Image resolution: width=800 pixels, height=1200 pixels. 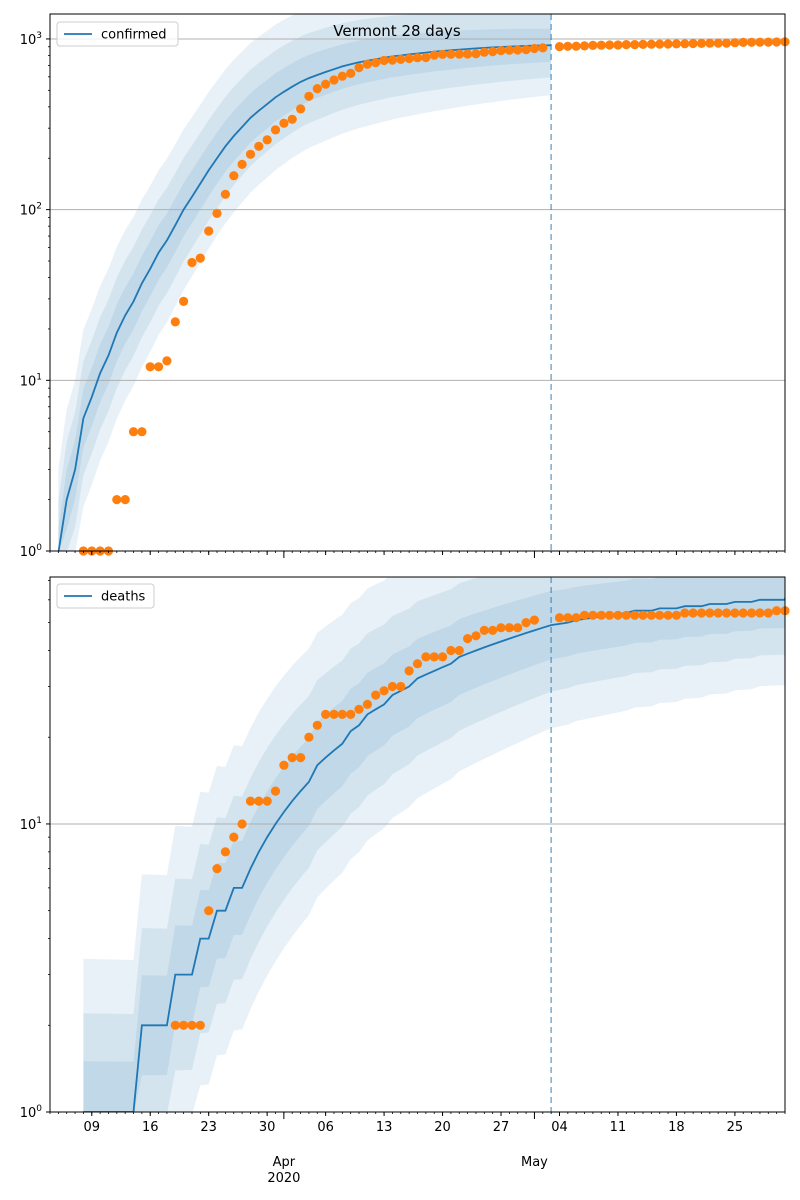 What do you see at coordinates (384, 1127) in the screenshot?
I see `x-tick-label: 13` at bounding box center [384, 1127].